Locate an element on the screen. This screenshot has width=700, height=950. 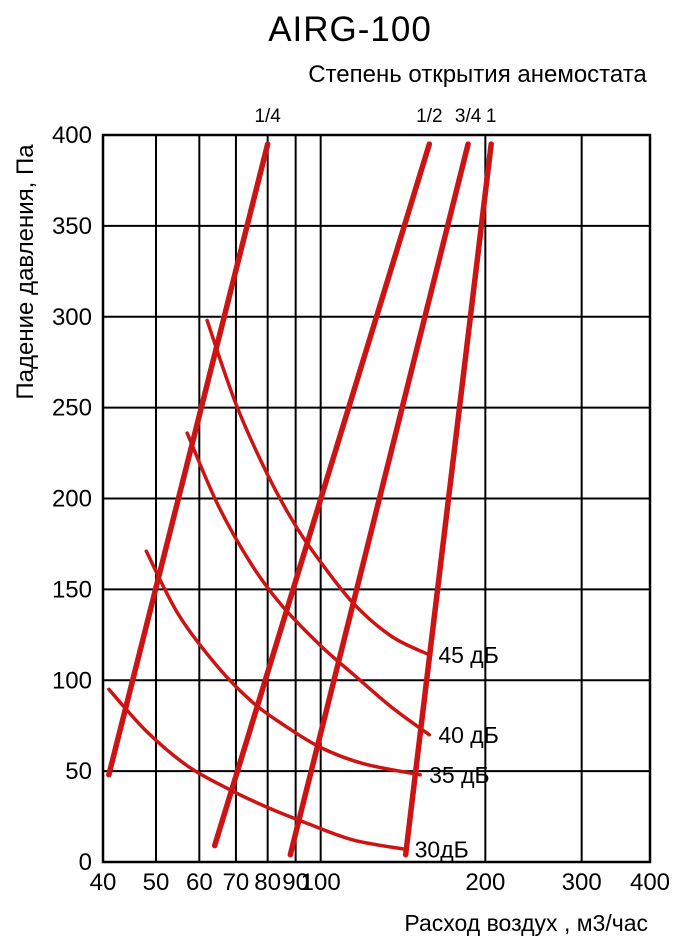
noise-curve-label: 30дБ is located at coordinates (442, 849).